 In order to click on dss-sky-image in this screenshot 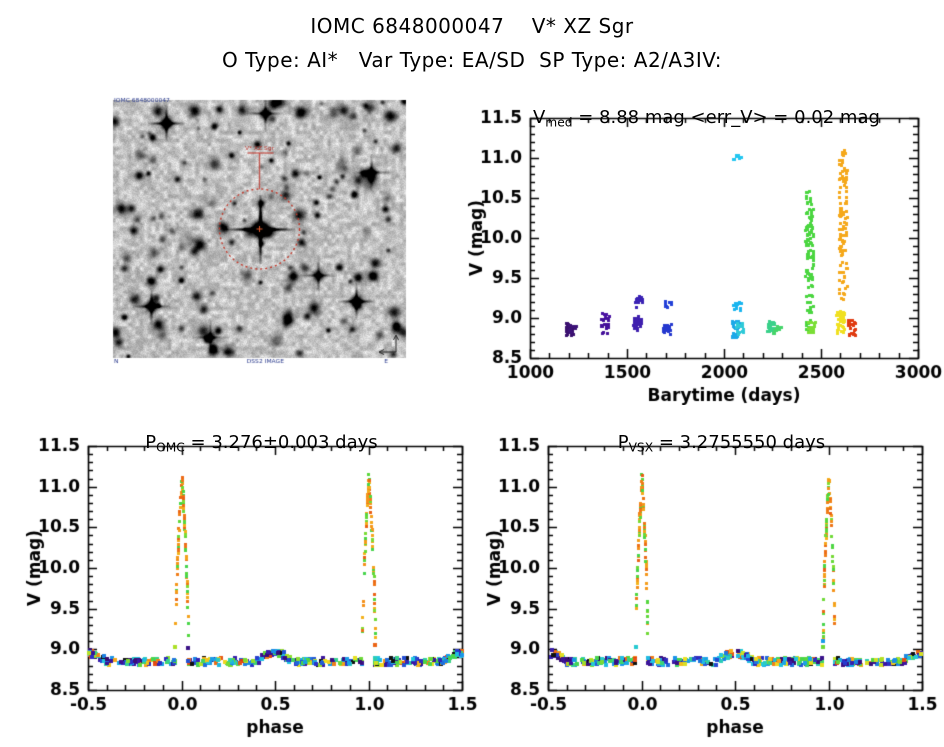, I will do `click(257, 230)`.